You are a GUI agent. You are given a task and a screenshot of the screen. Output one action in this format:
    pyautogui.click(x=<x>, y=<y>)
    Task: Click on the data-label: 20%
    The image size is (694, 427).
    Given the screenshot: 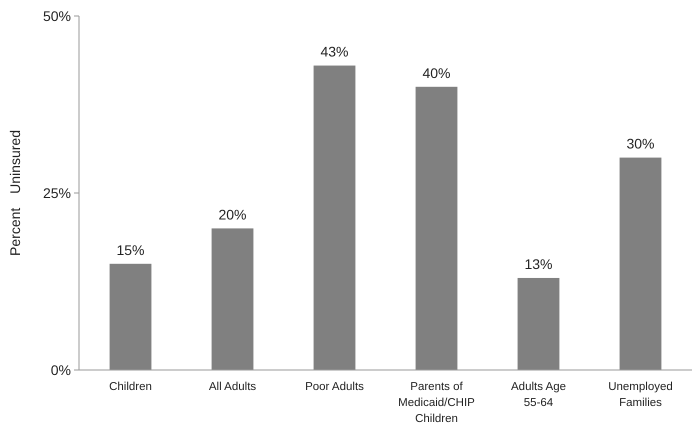 What is the action you would take?
    pyautogui.click(x=232, y=214)
    